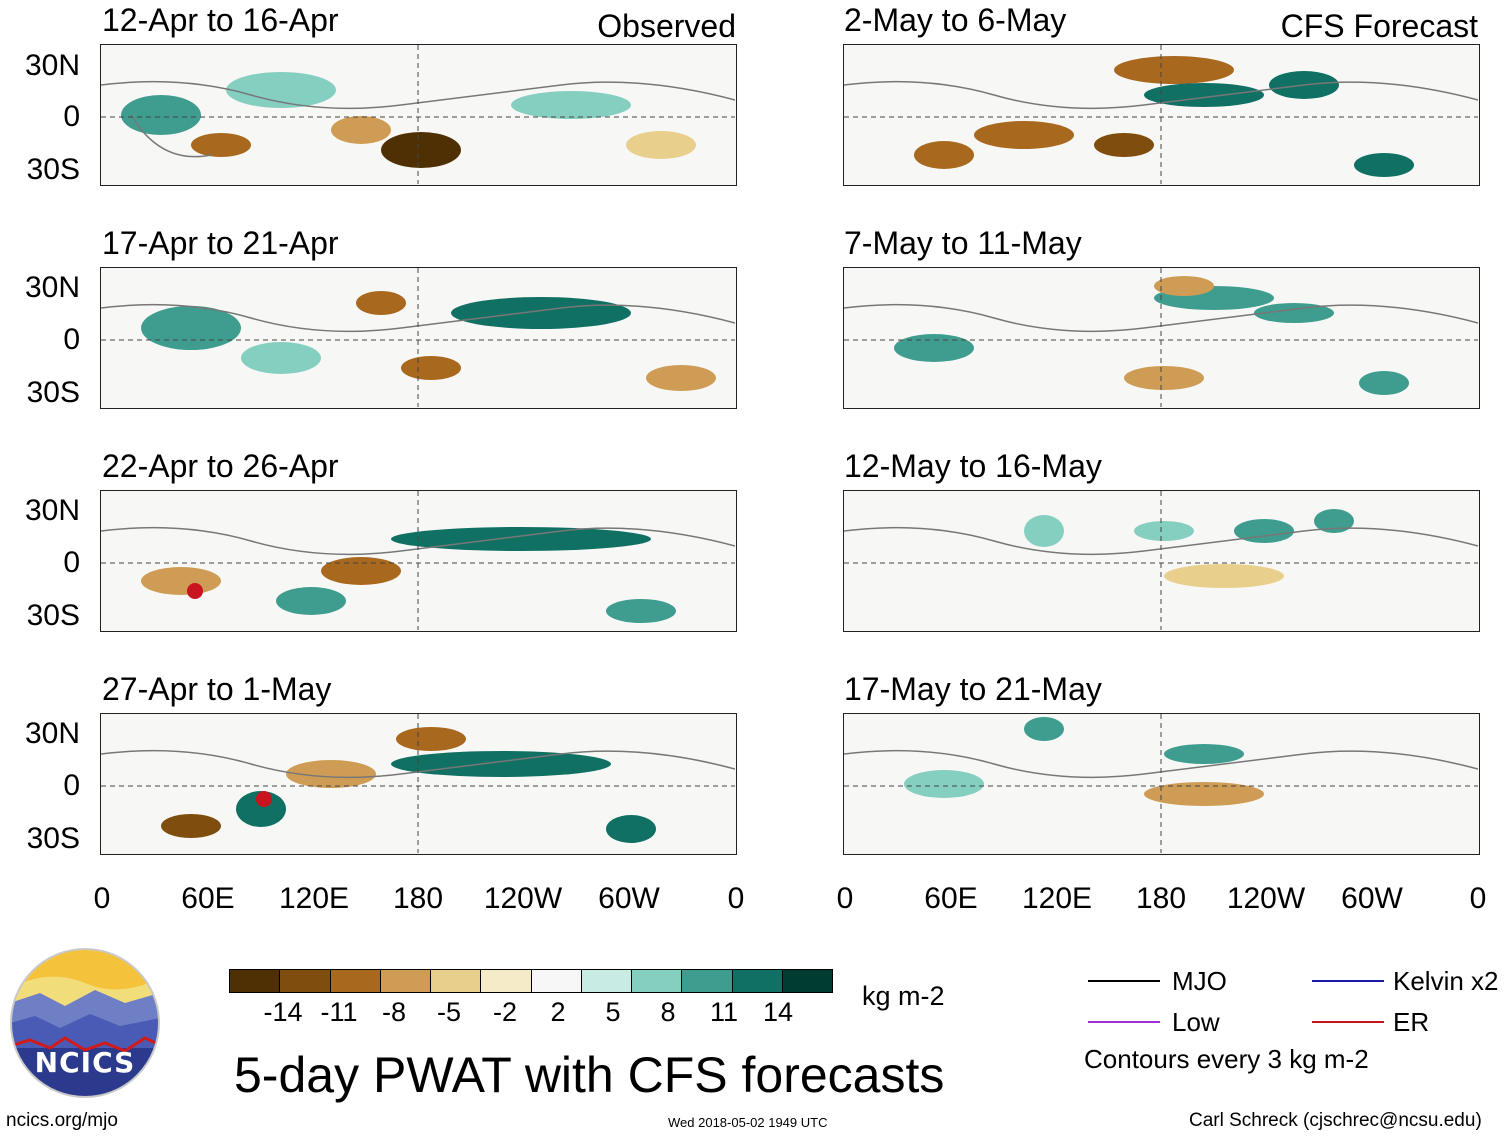  Describe the element at coordinates (283, 1012) in the screenshot. I see `colorbar-tick: -14` at that location.